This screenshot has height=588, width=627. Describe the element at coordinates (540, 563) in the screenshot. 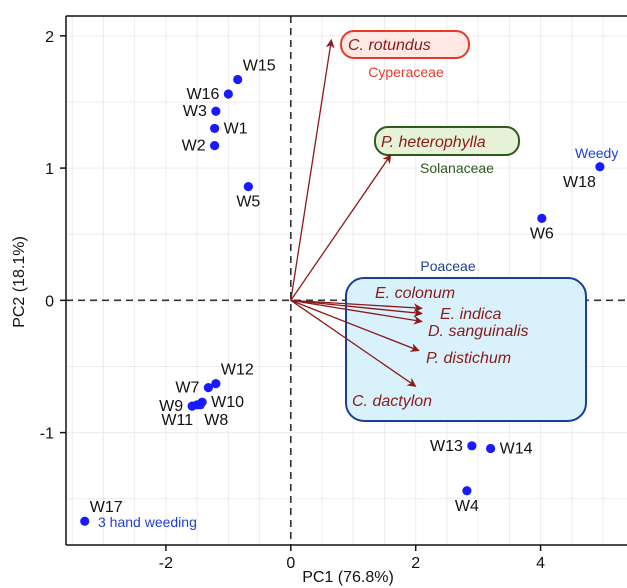

I see `x-tick-label: 4` at that location.